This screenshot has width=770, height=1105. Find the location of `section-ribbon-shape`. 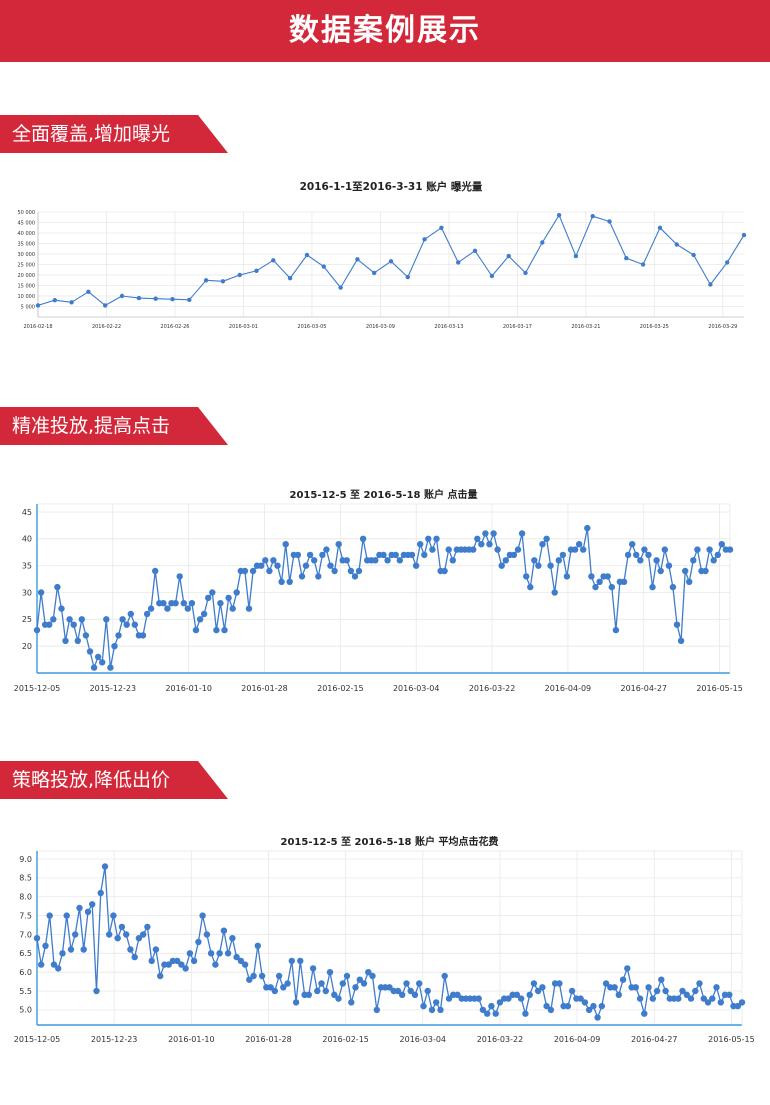

section-ribbon-shape is located at coordinates (114, 426).